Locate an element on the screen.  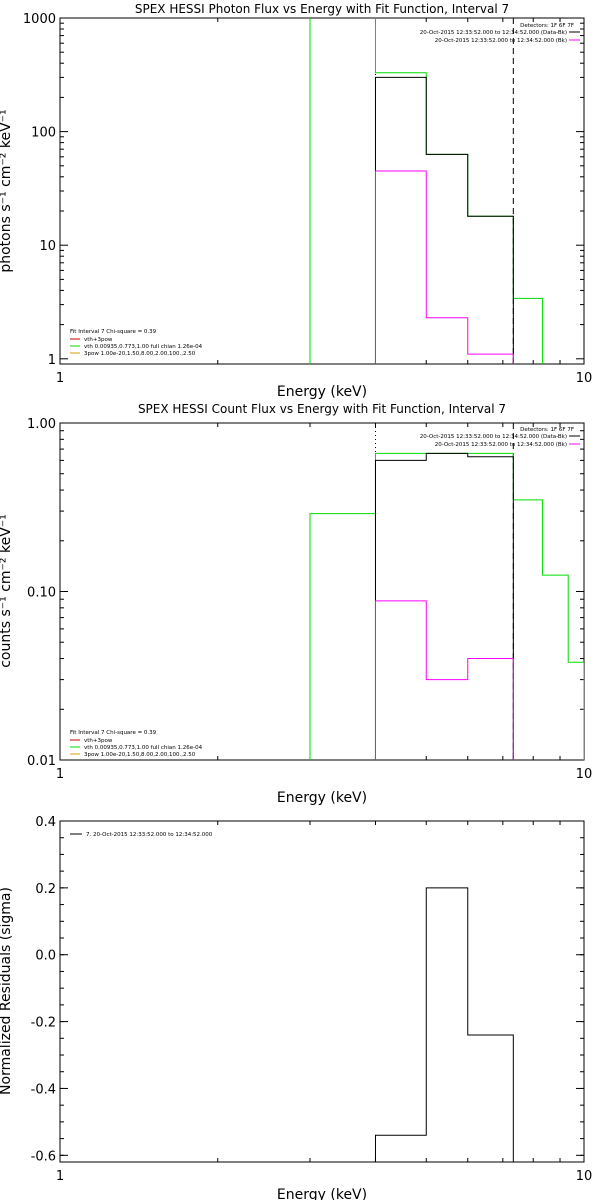
photon-flux-series-black is located at coordinates (444, 220).